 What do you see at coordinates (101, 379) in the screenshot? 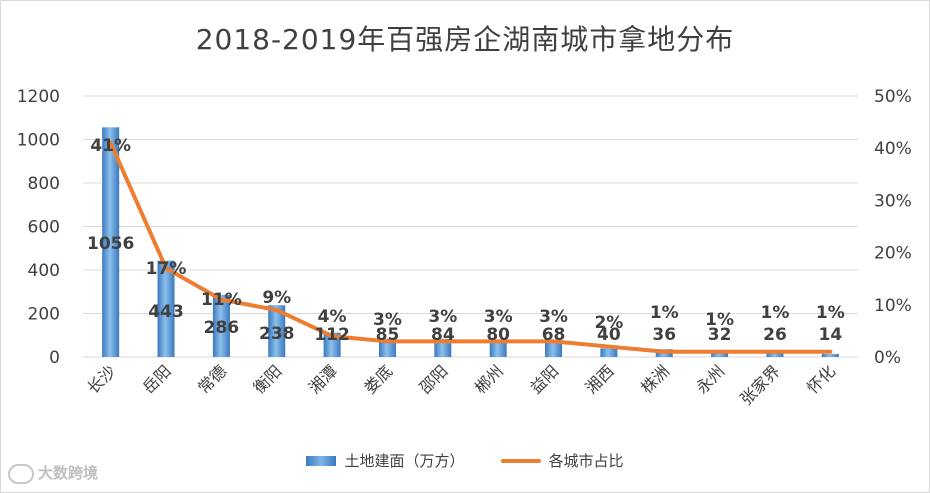
I see `x-category-label: 长沙` at bounding box center [101, 379].